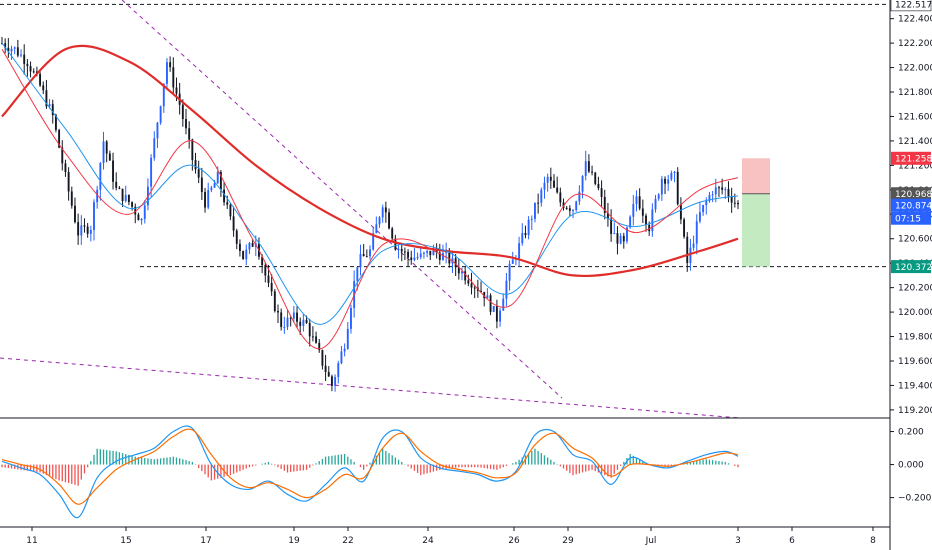 The image size is (932, 550). What do you see at coordinates (756, 230) in the screenshot?
I see `position-target-zone` at bounding box center [756, 230].